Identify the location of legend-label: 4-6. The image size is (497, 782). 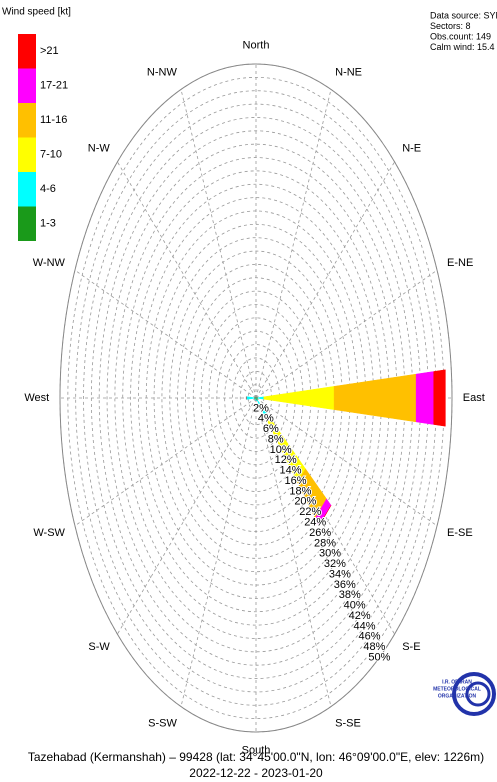
(48, 189).